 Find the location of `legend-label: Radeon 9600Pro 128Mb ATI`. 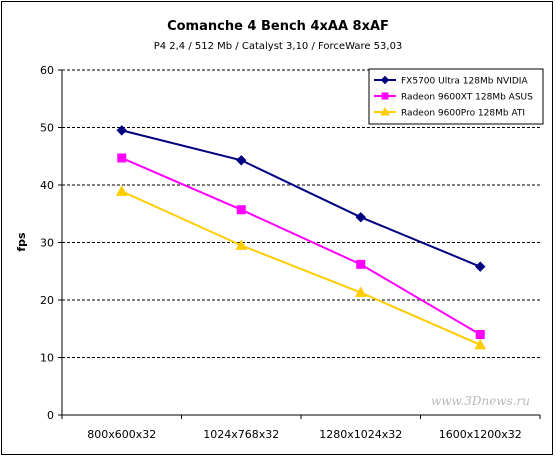

legend-label: Radeon 9600Pro 128Mb ATI is located at coordinates (463, 114).